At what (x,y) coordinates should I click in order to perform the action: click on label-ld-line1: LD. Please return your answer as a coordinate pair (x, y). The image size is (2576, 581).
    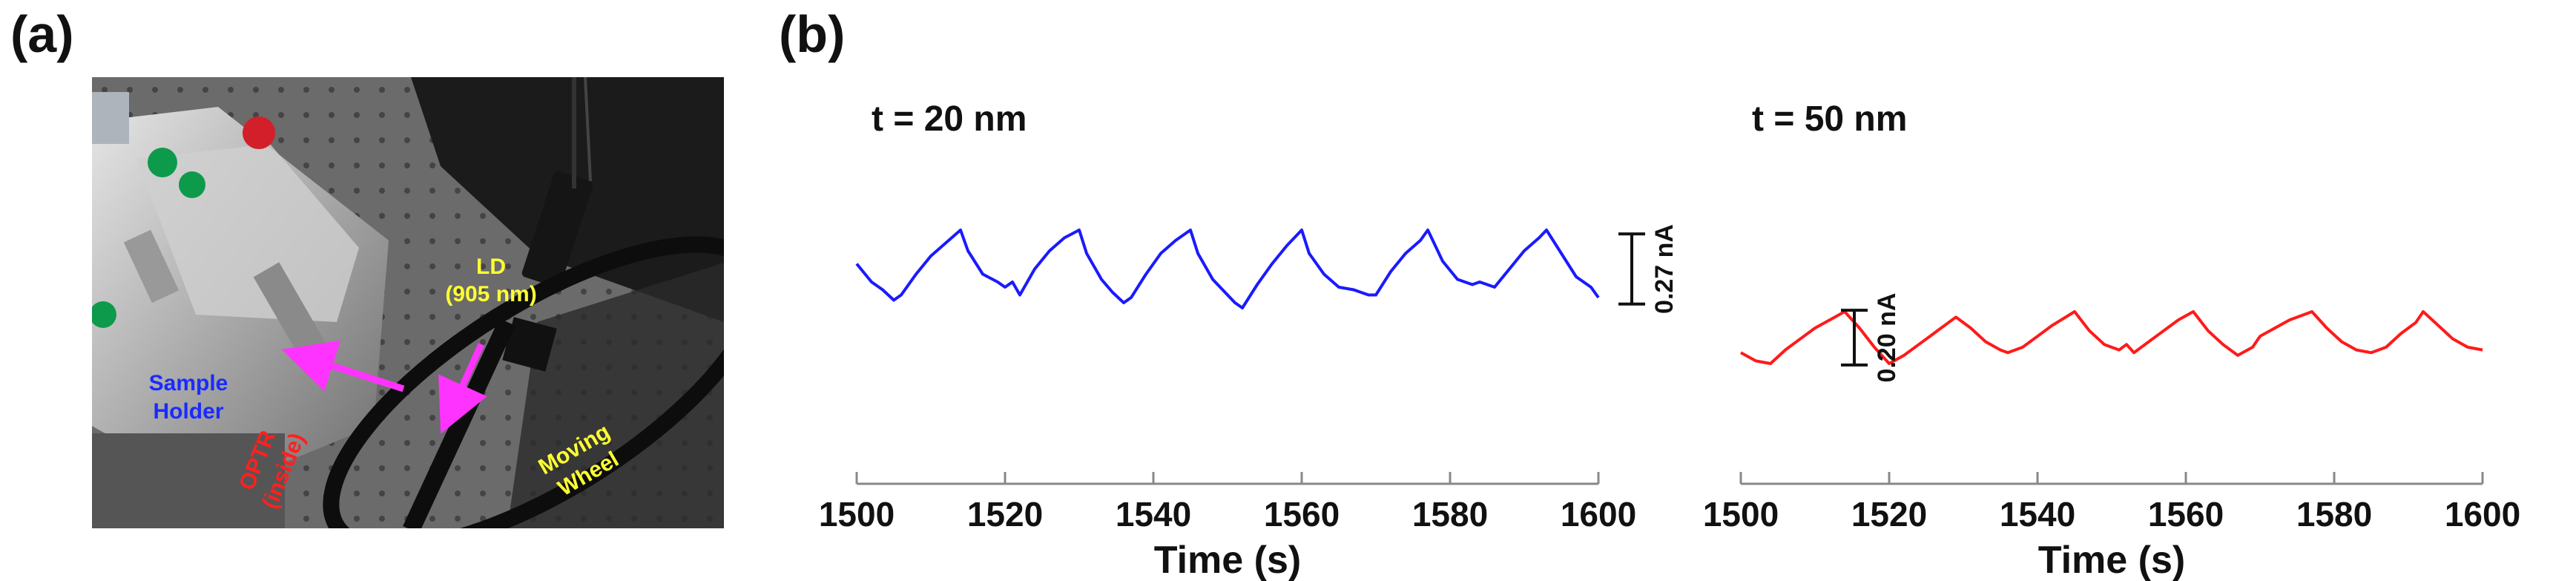
    Looking at the image, I should click on (491, 267).